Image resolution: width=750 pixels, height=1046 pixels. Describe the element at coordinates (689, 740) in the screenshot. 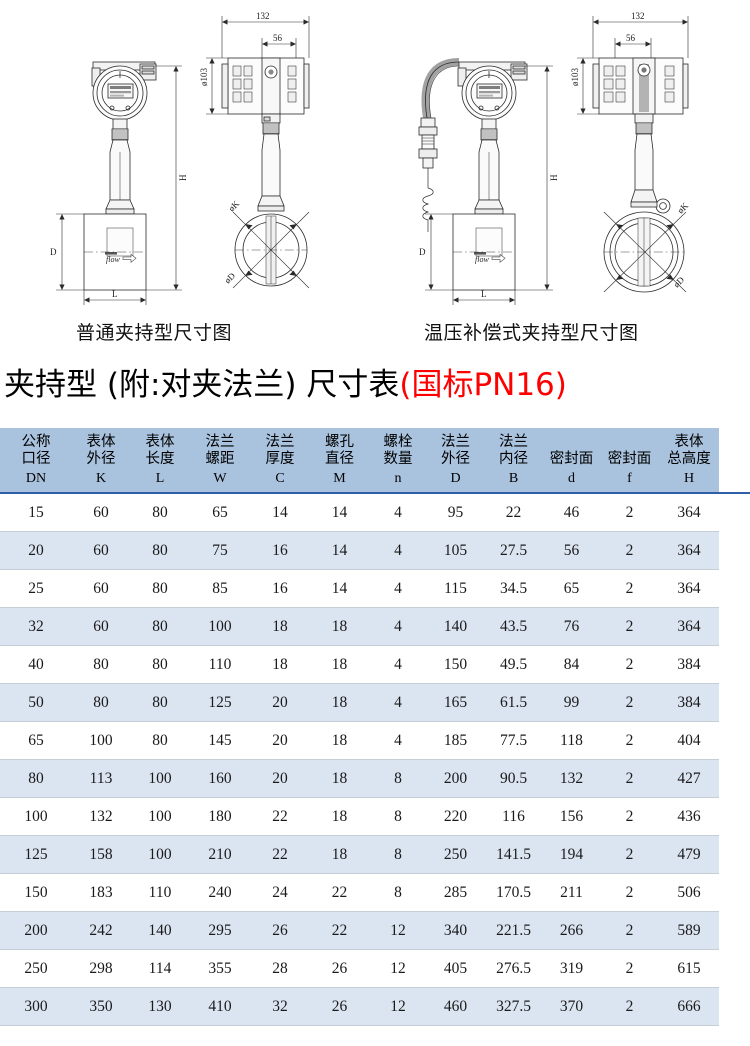

I see `table-cell-H: 404` at that location.